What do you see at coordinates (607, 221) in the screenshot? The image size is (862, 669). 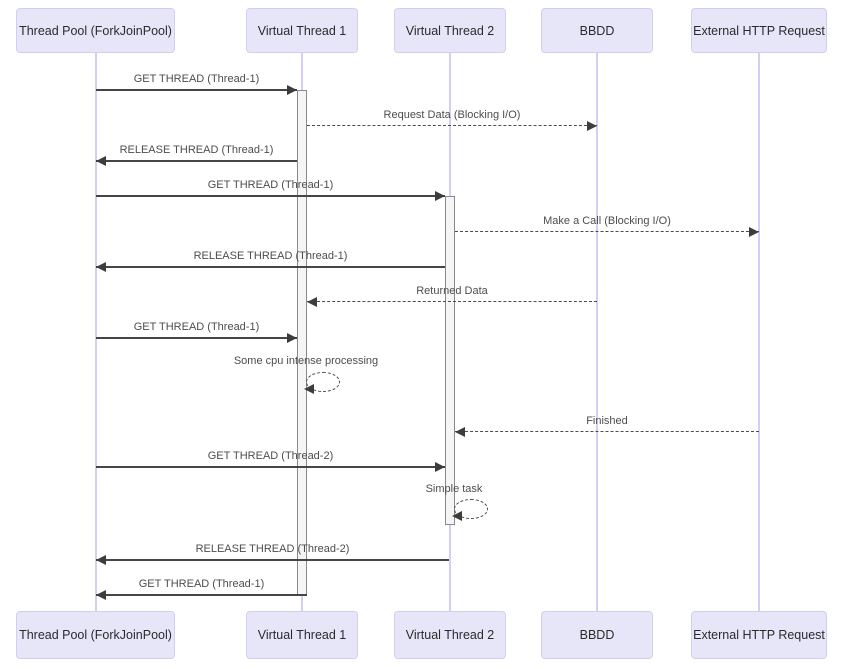 I see `message-label-5: Make a Call (Blocking I/O)` at bounding box center [607, 221].